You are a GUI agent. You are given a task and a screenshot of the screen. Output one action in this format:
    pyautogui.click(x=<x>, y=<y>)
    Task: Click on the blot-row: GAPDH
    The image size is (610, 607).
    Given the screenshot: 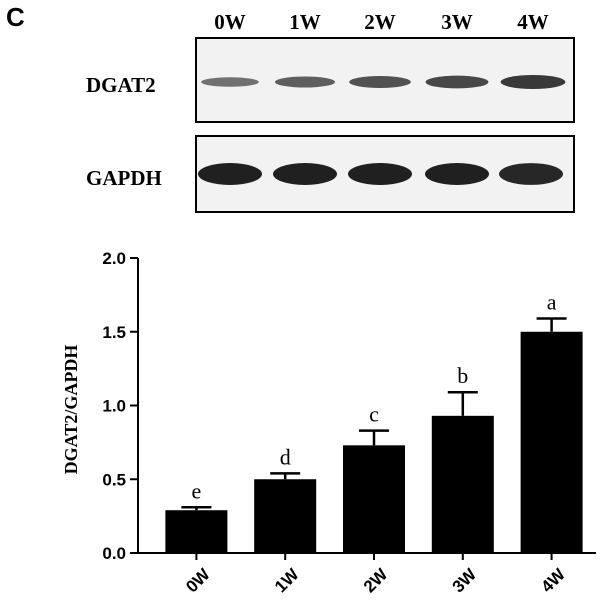 What is the action you would take?
    pyautogui.click(x=330, y=174)
    